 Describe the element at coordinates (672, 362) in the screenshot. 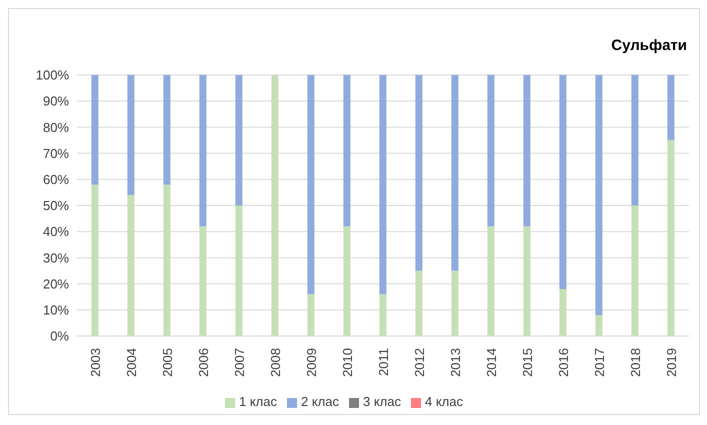

I see `x-tick-label: 2019` at that location.